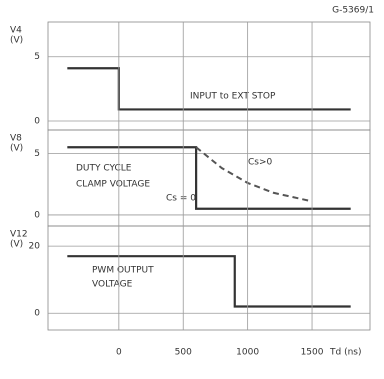 Image resolution: width=384 pixels, height=379 pixels. I want to click on annotation: Cs>0, so click(260, 163).